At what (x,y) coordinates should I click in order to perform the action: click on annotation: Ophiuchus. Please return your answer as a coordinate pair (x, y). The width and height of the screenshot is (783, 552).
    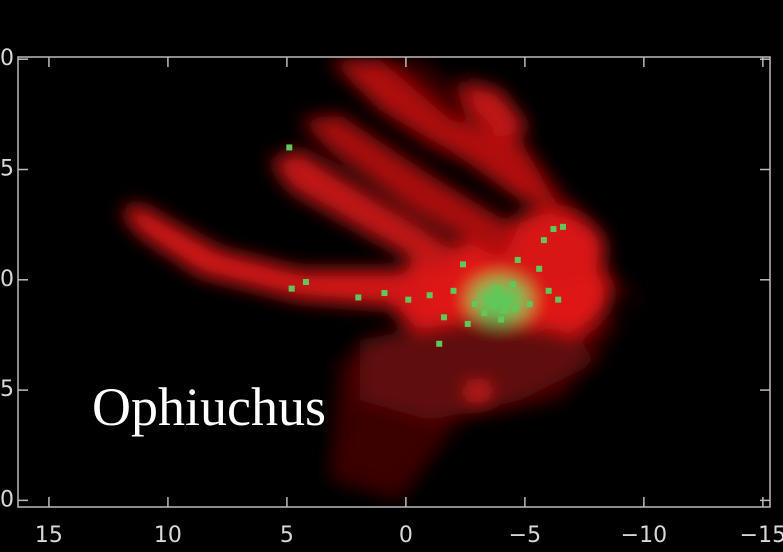
    Looking at the image, I should click on (209, 407).